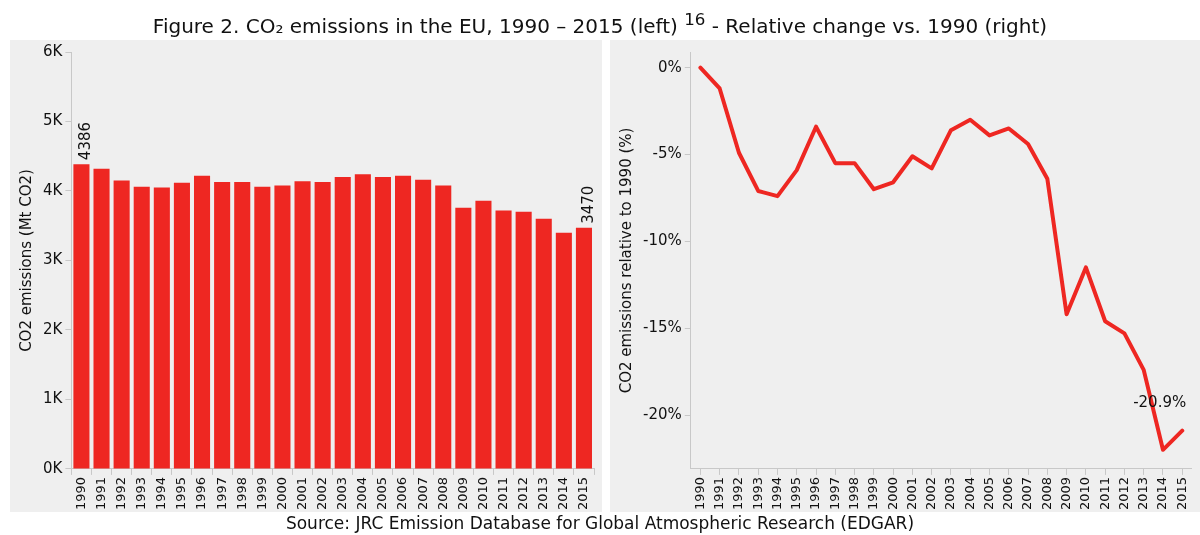 This screenshot has width=1200, height=535. Describe the element at coordinates (25, 260) in the screenshot. I see `y-axis-title: CO2 emissions (Mt CO2)` at that location.